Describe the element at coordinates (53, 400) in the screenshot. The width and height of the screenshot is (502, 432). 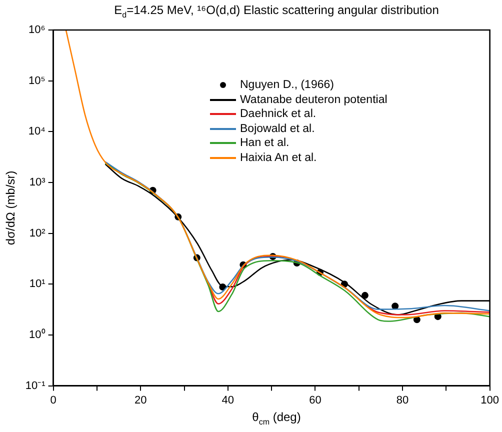
I see `x-tick-label: 0` at that location.